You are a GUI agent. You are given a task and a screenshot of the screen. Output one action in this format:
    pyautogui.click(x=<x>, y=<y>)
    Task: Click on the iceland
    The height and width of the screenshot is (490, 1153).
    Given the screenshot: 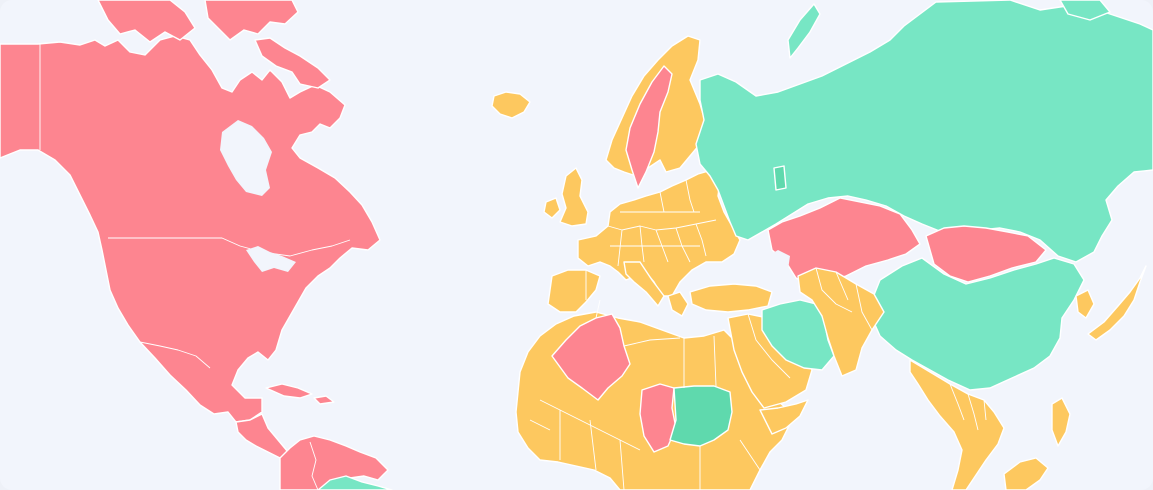 What is the action you would take?
    pyautogui.click(x=511, y=105)
    